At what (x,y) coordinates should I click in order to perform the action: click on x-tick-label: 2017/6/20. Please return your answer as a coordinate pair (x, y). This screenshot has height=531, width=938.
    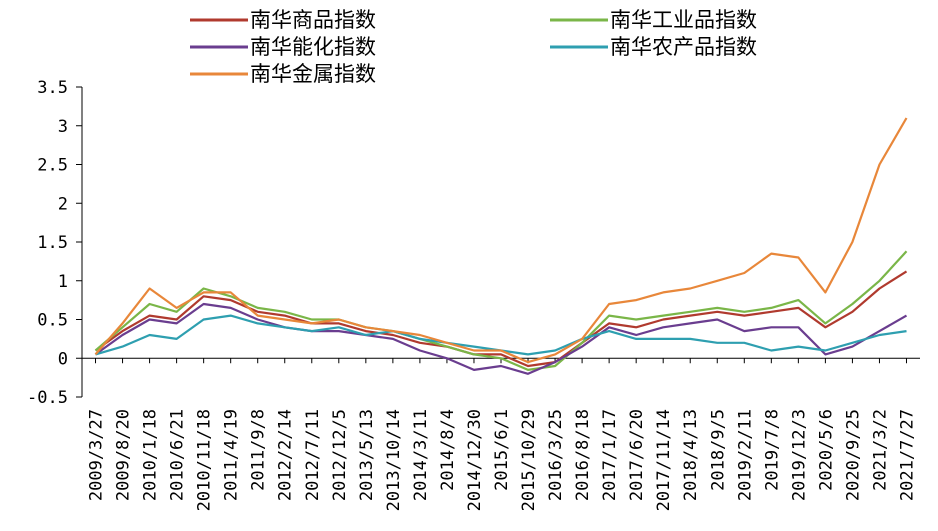
    Looking at the image, I should click on (637, 455).